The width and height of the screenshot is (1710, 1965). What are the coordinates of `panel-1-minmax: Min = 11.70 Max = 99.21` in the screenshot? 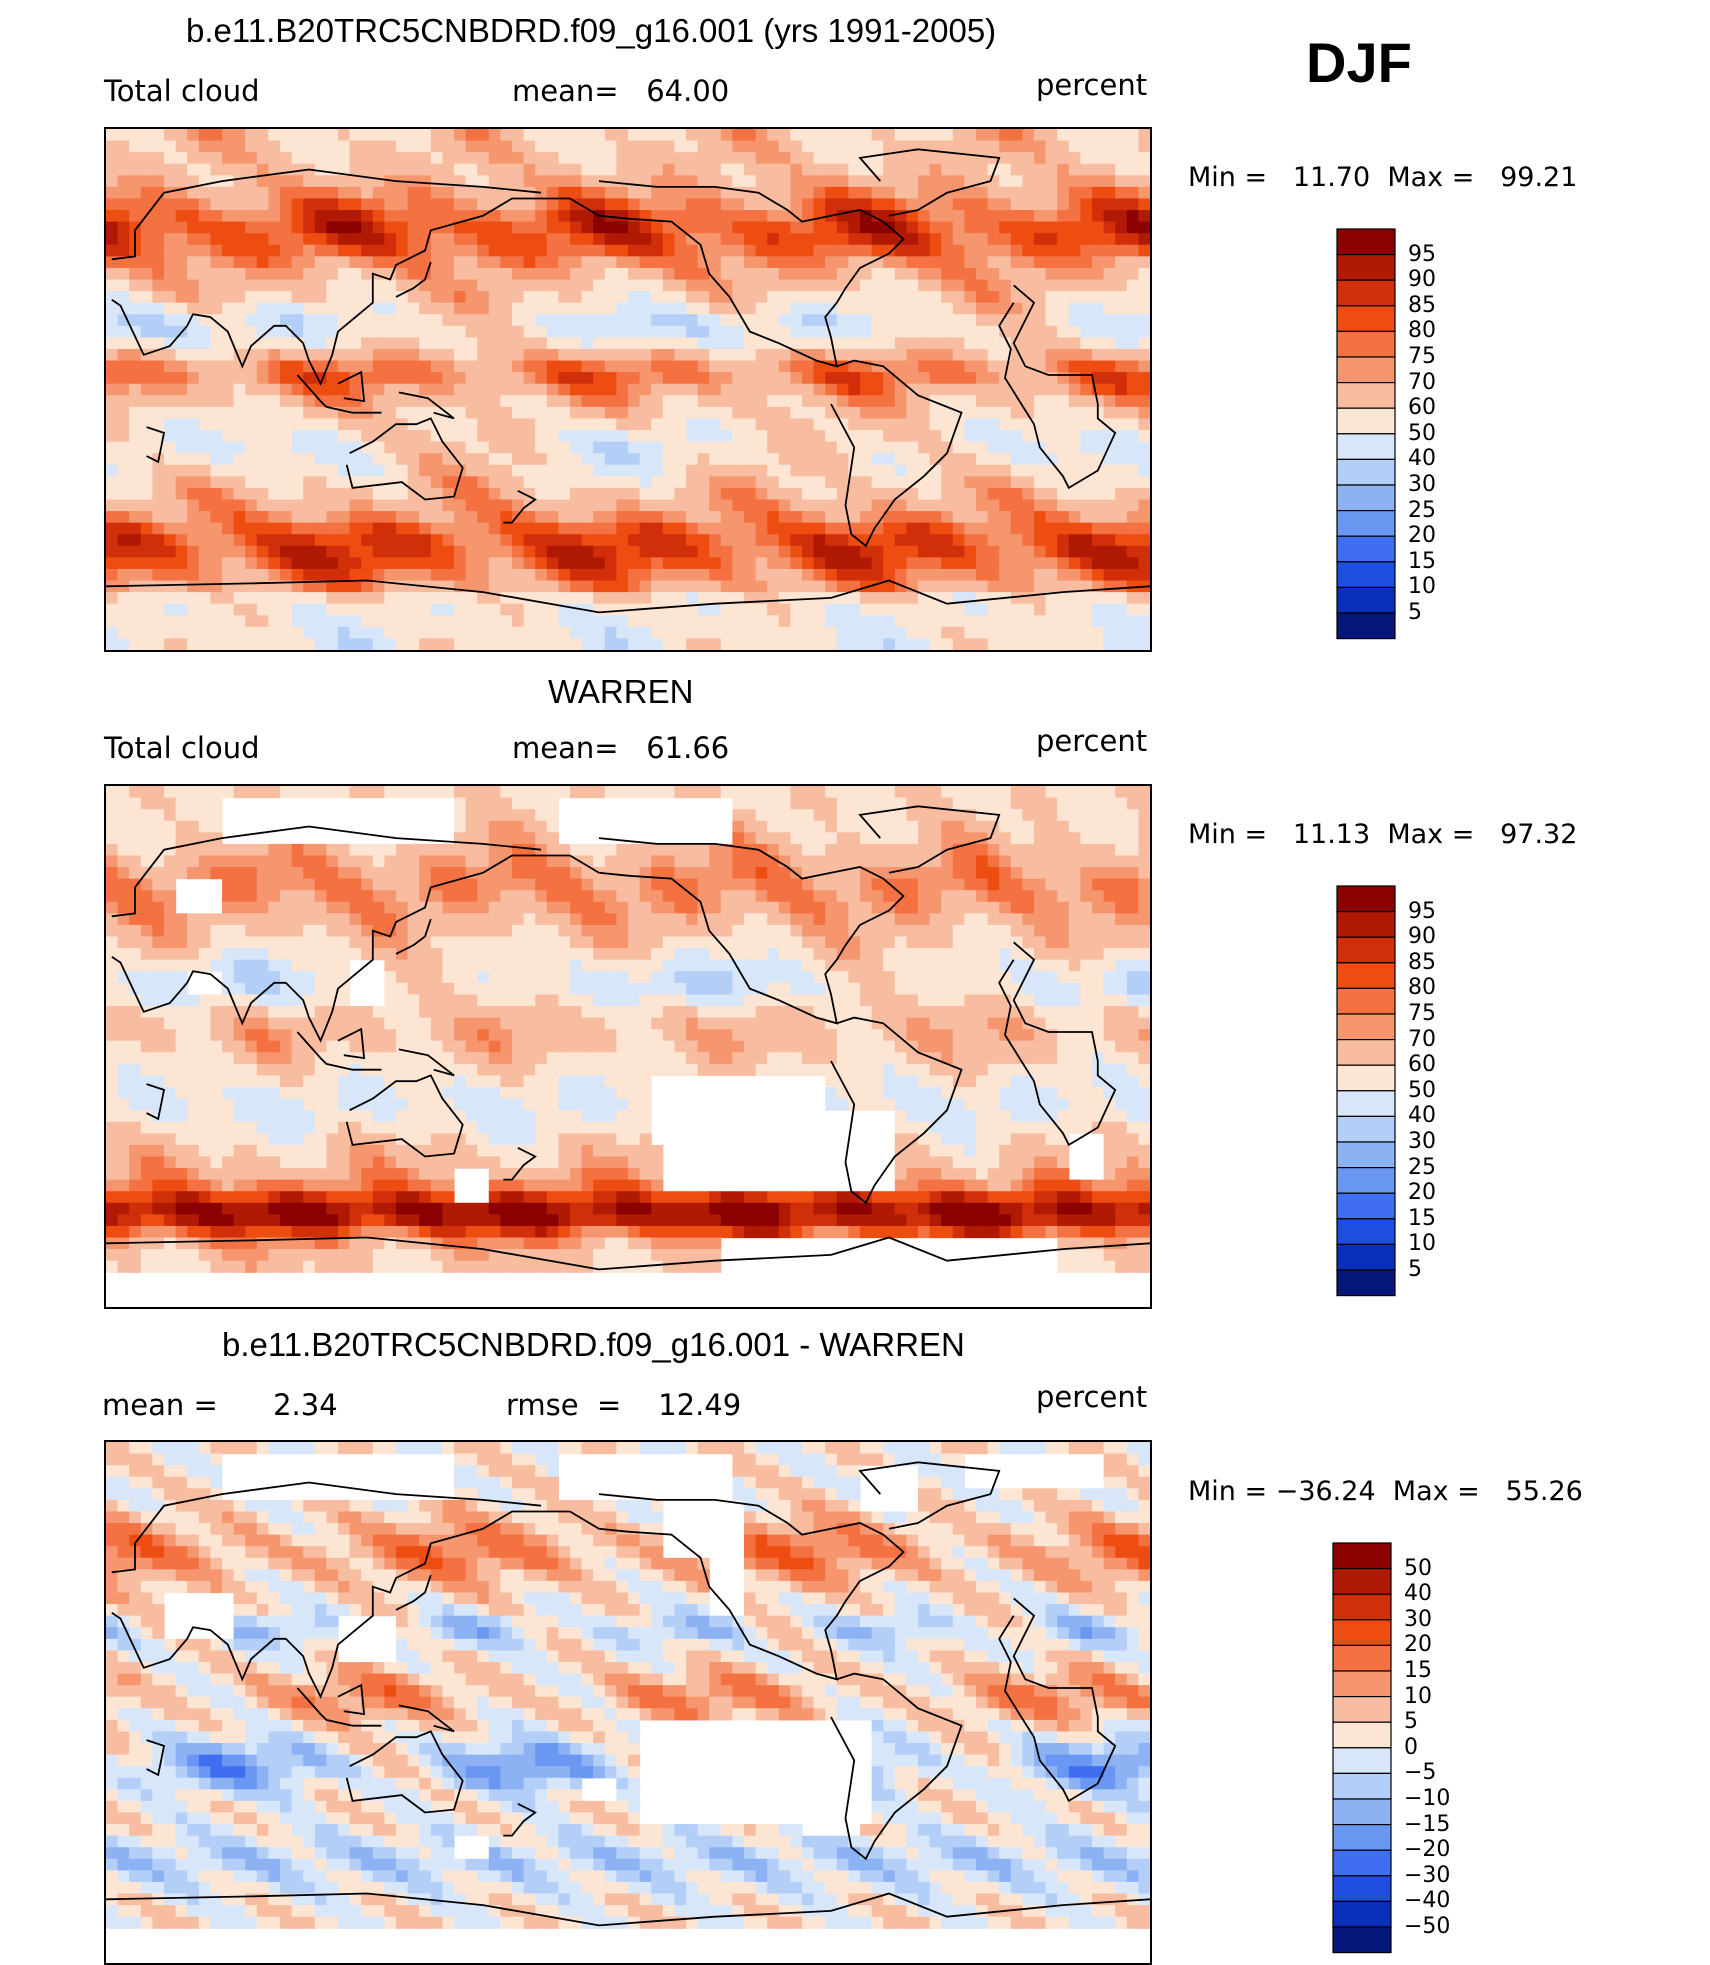 It's located at (1383, 177).